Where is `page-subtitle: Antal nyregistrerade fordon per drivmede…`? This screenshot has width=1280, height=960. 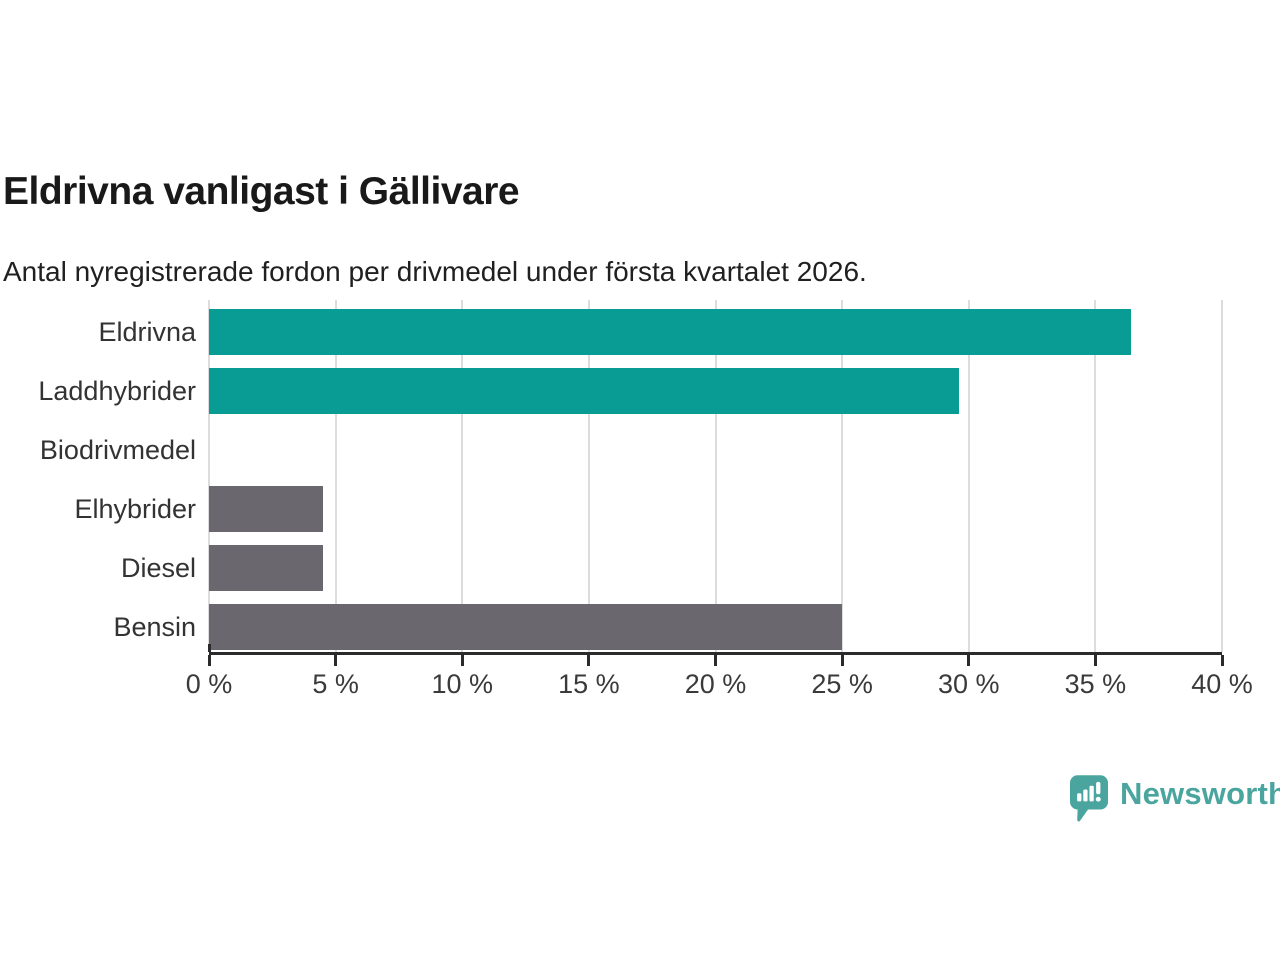
page-subtitle: Antal nyregistrerade fordon per drivmede… is located at coordinates (435, 271).